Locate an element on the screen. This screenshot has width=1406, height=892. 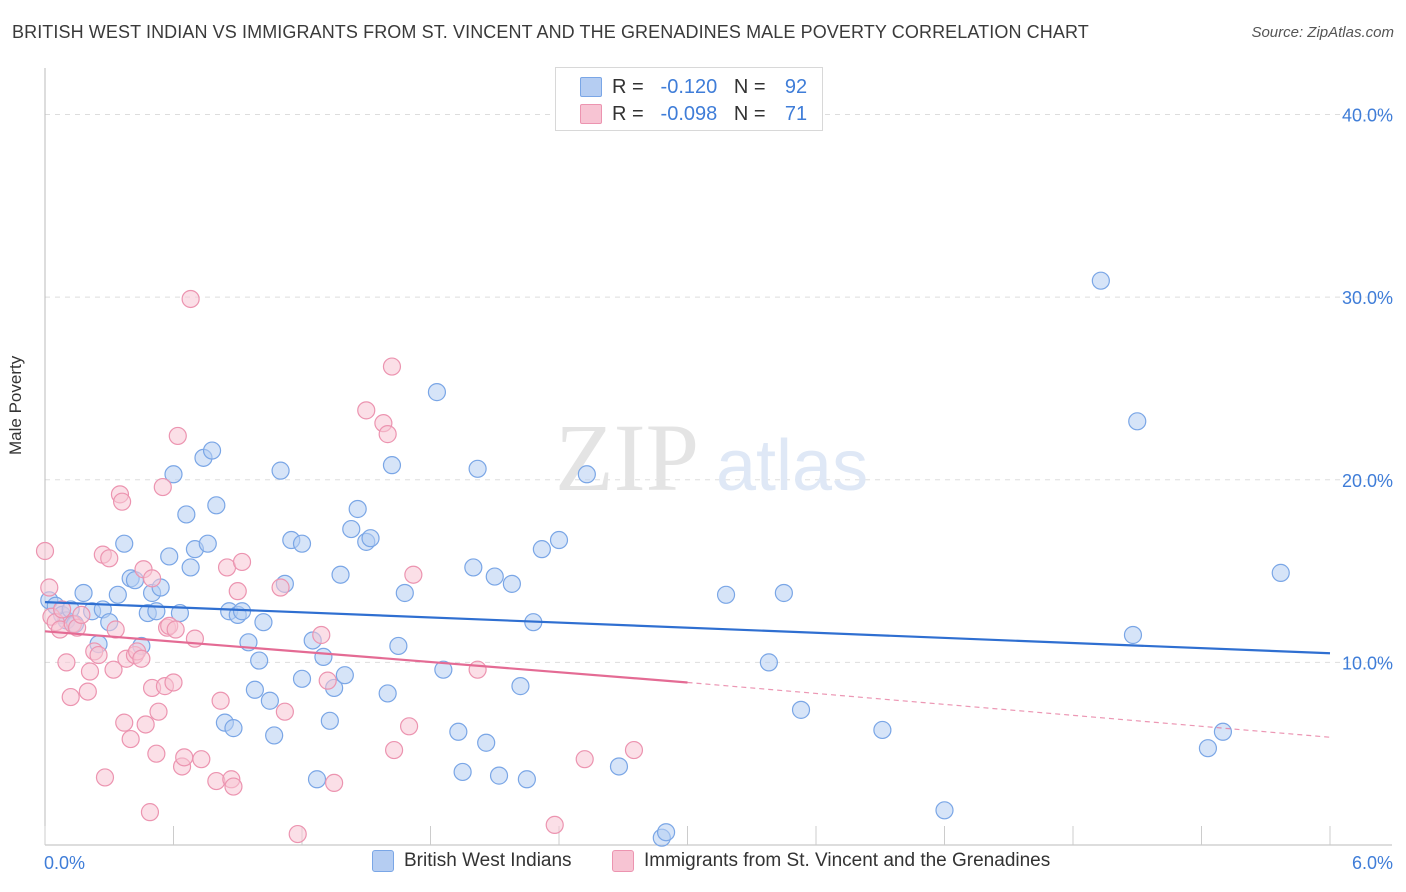
legend-row-blue: R = -0.120 N = 92 is located at coordinates (693, 87).